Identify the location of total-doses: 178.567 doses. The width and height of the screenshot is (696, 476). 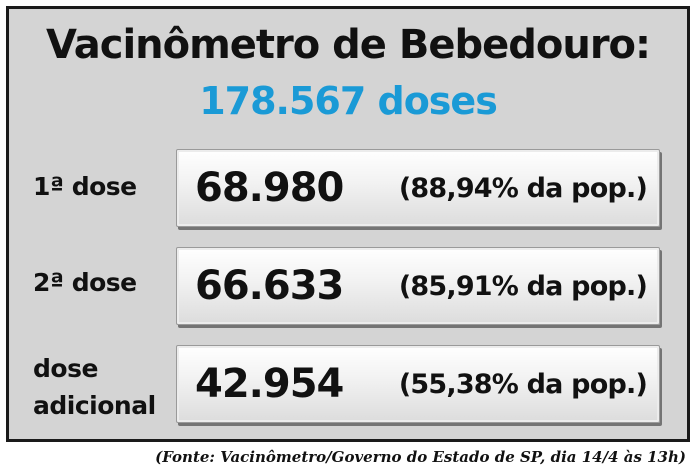
(348, 101).